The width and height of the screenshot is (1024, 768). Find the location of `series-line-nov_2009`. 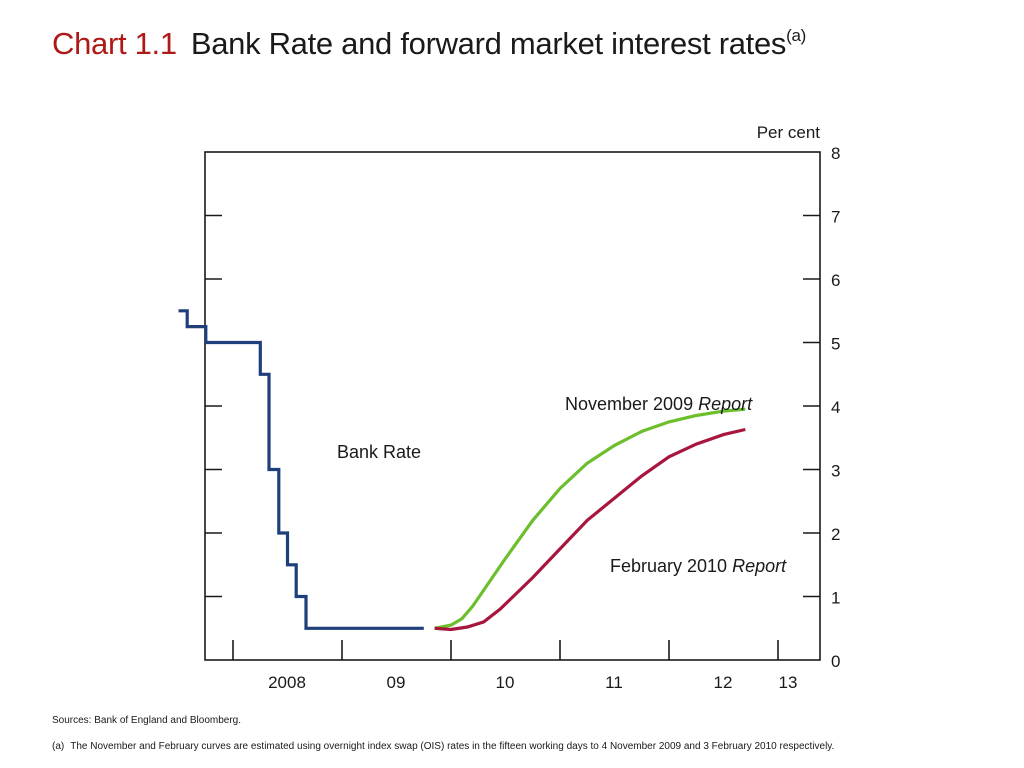

series-line-nov_2009 is located at coordinates (590, 518).